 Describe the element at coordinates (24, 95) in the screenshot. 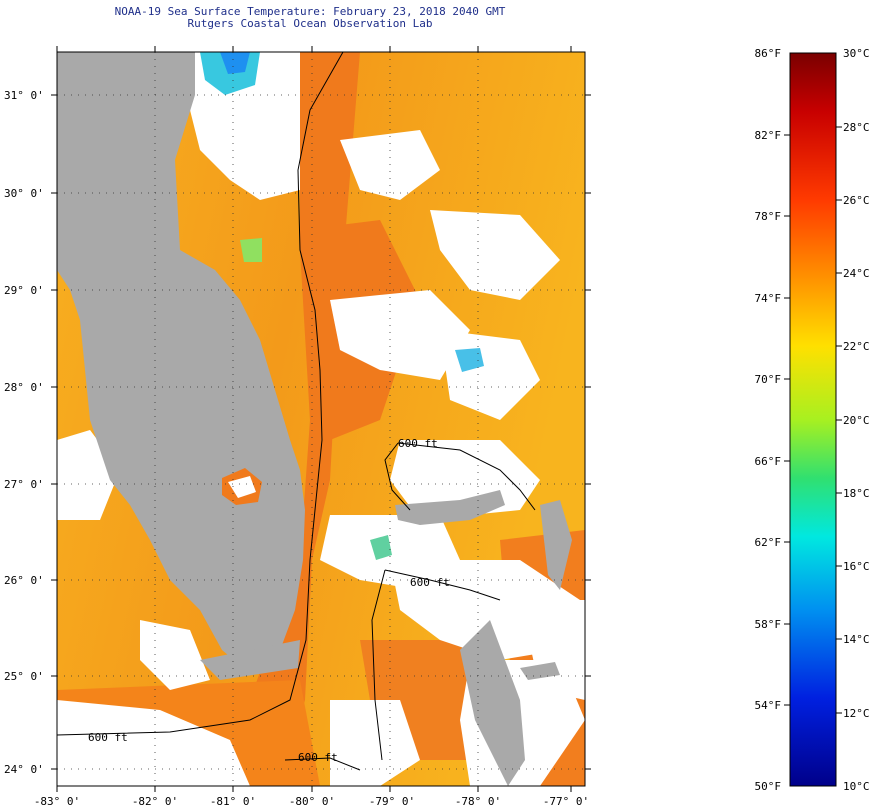

I see `lat-label: 31° 0'` at that location.